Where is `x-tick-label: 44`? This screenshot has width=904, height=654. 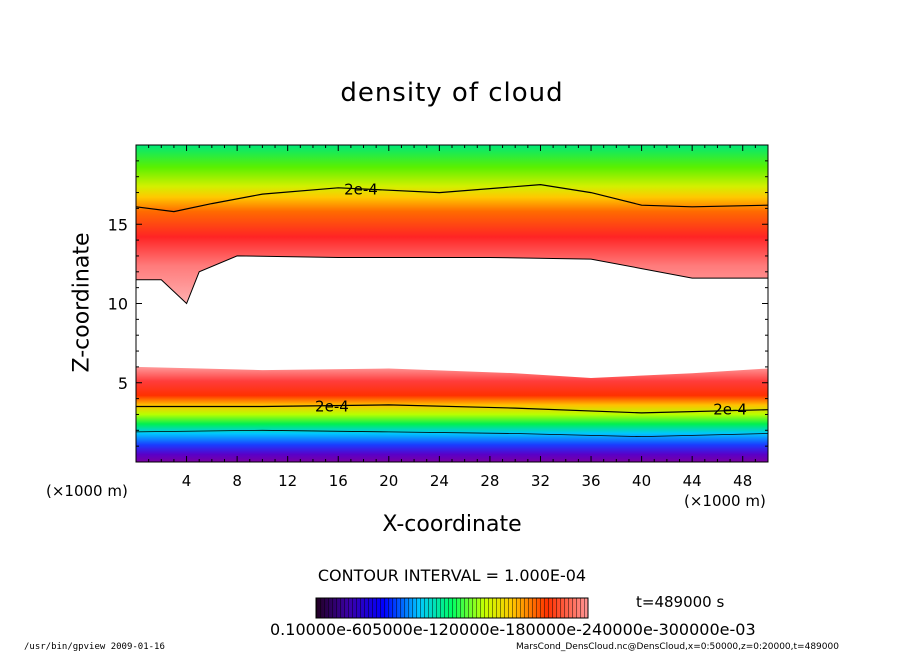 x-tick-label: 44 is located at coordinates (692, 481).